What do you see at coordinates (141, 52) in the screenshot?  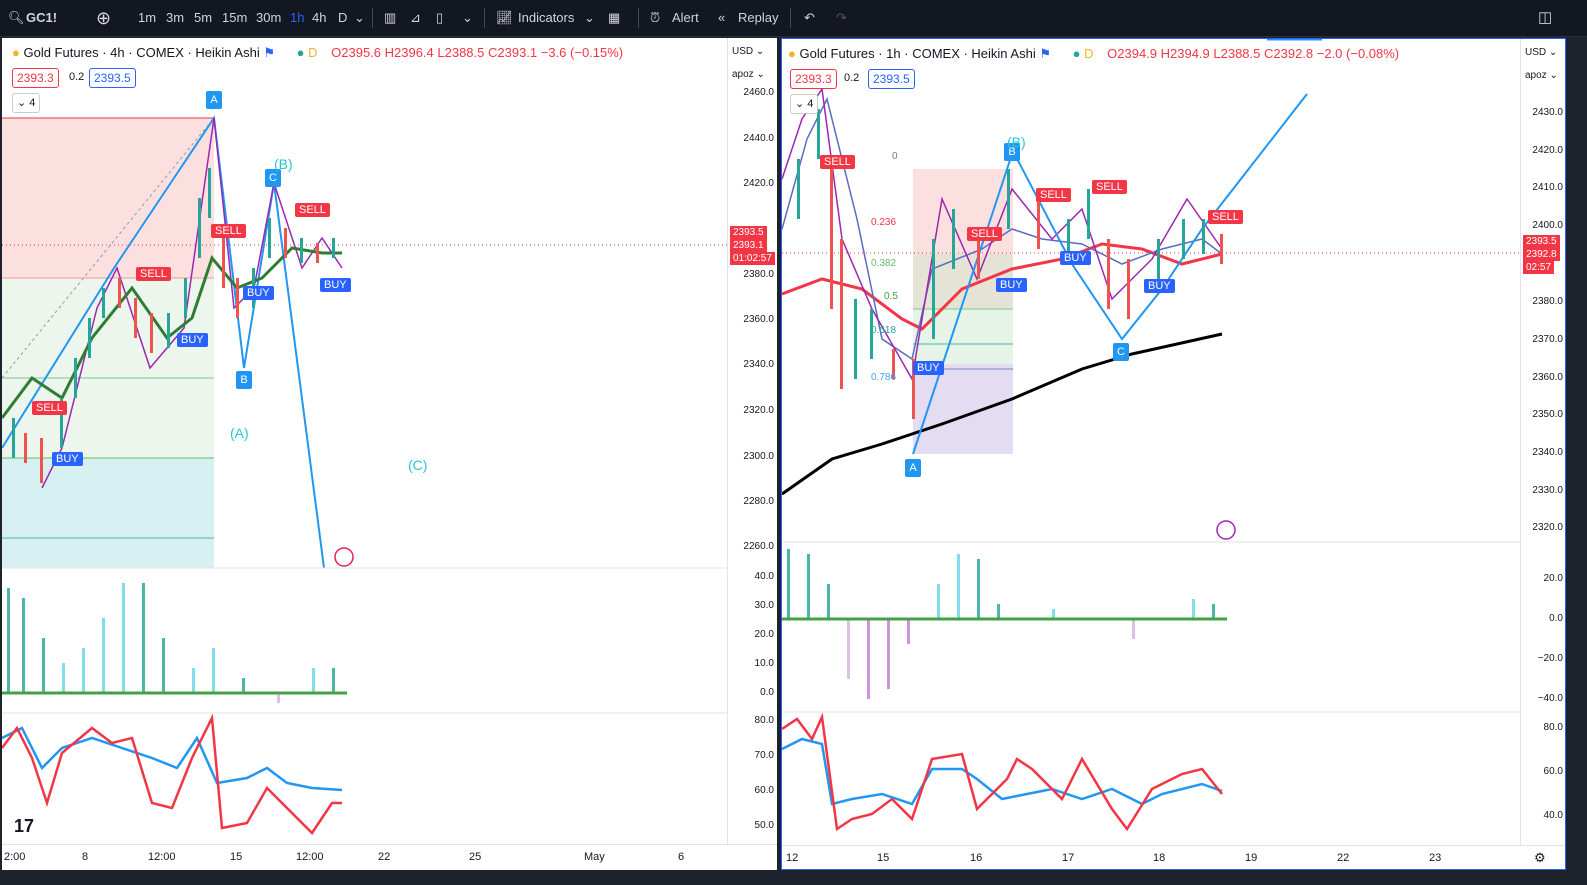 I see `left-chart-title: Gold Futures · 4h · COMEX · Heikin Ashi` at bounding box center [141, 52].